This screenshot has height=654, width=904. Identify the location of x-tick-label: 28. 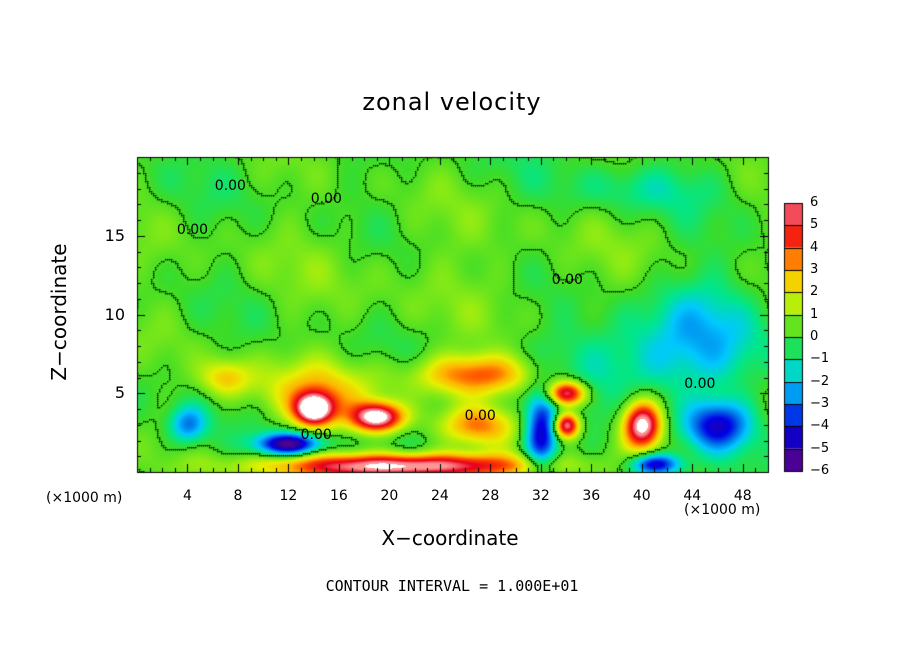
(490, 496).